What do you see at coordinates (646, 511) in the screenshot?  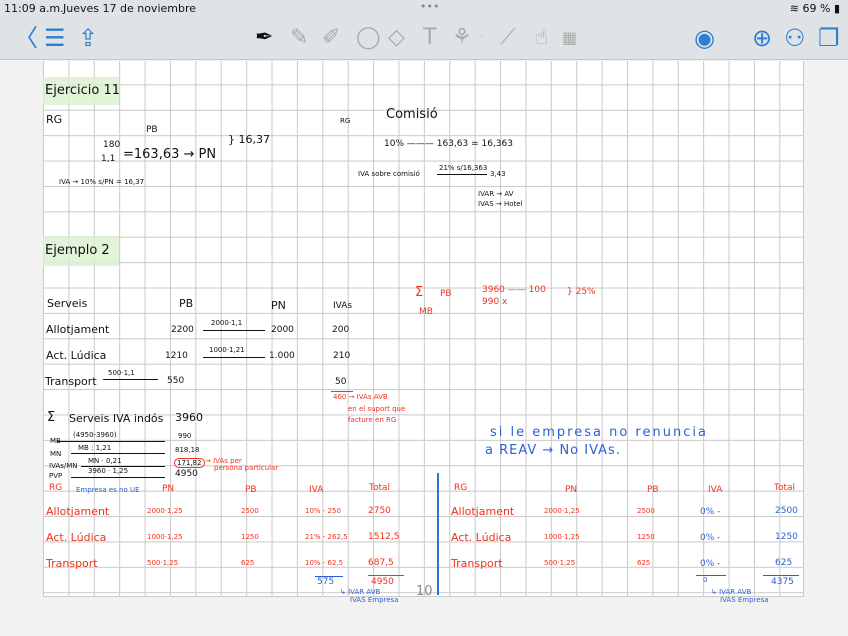 I see `t2-row-pb: 2500` at bounding box center [646, 511].